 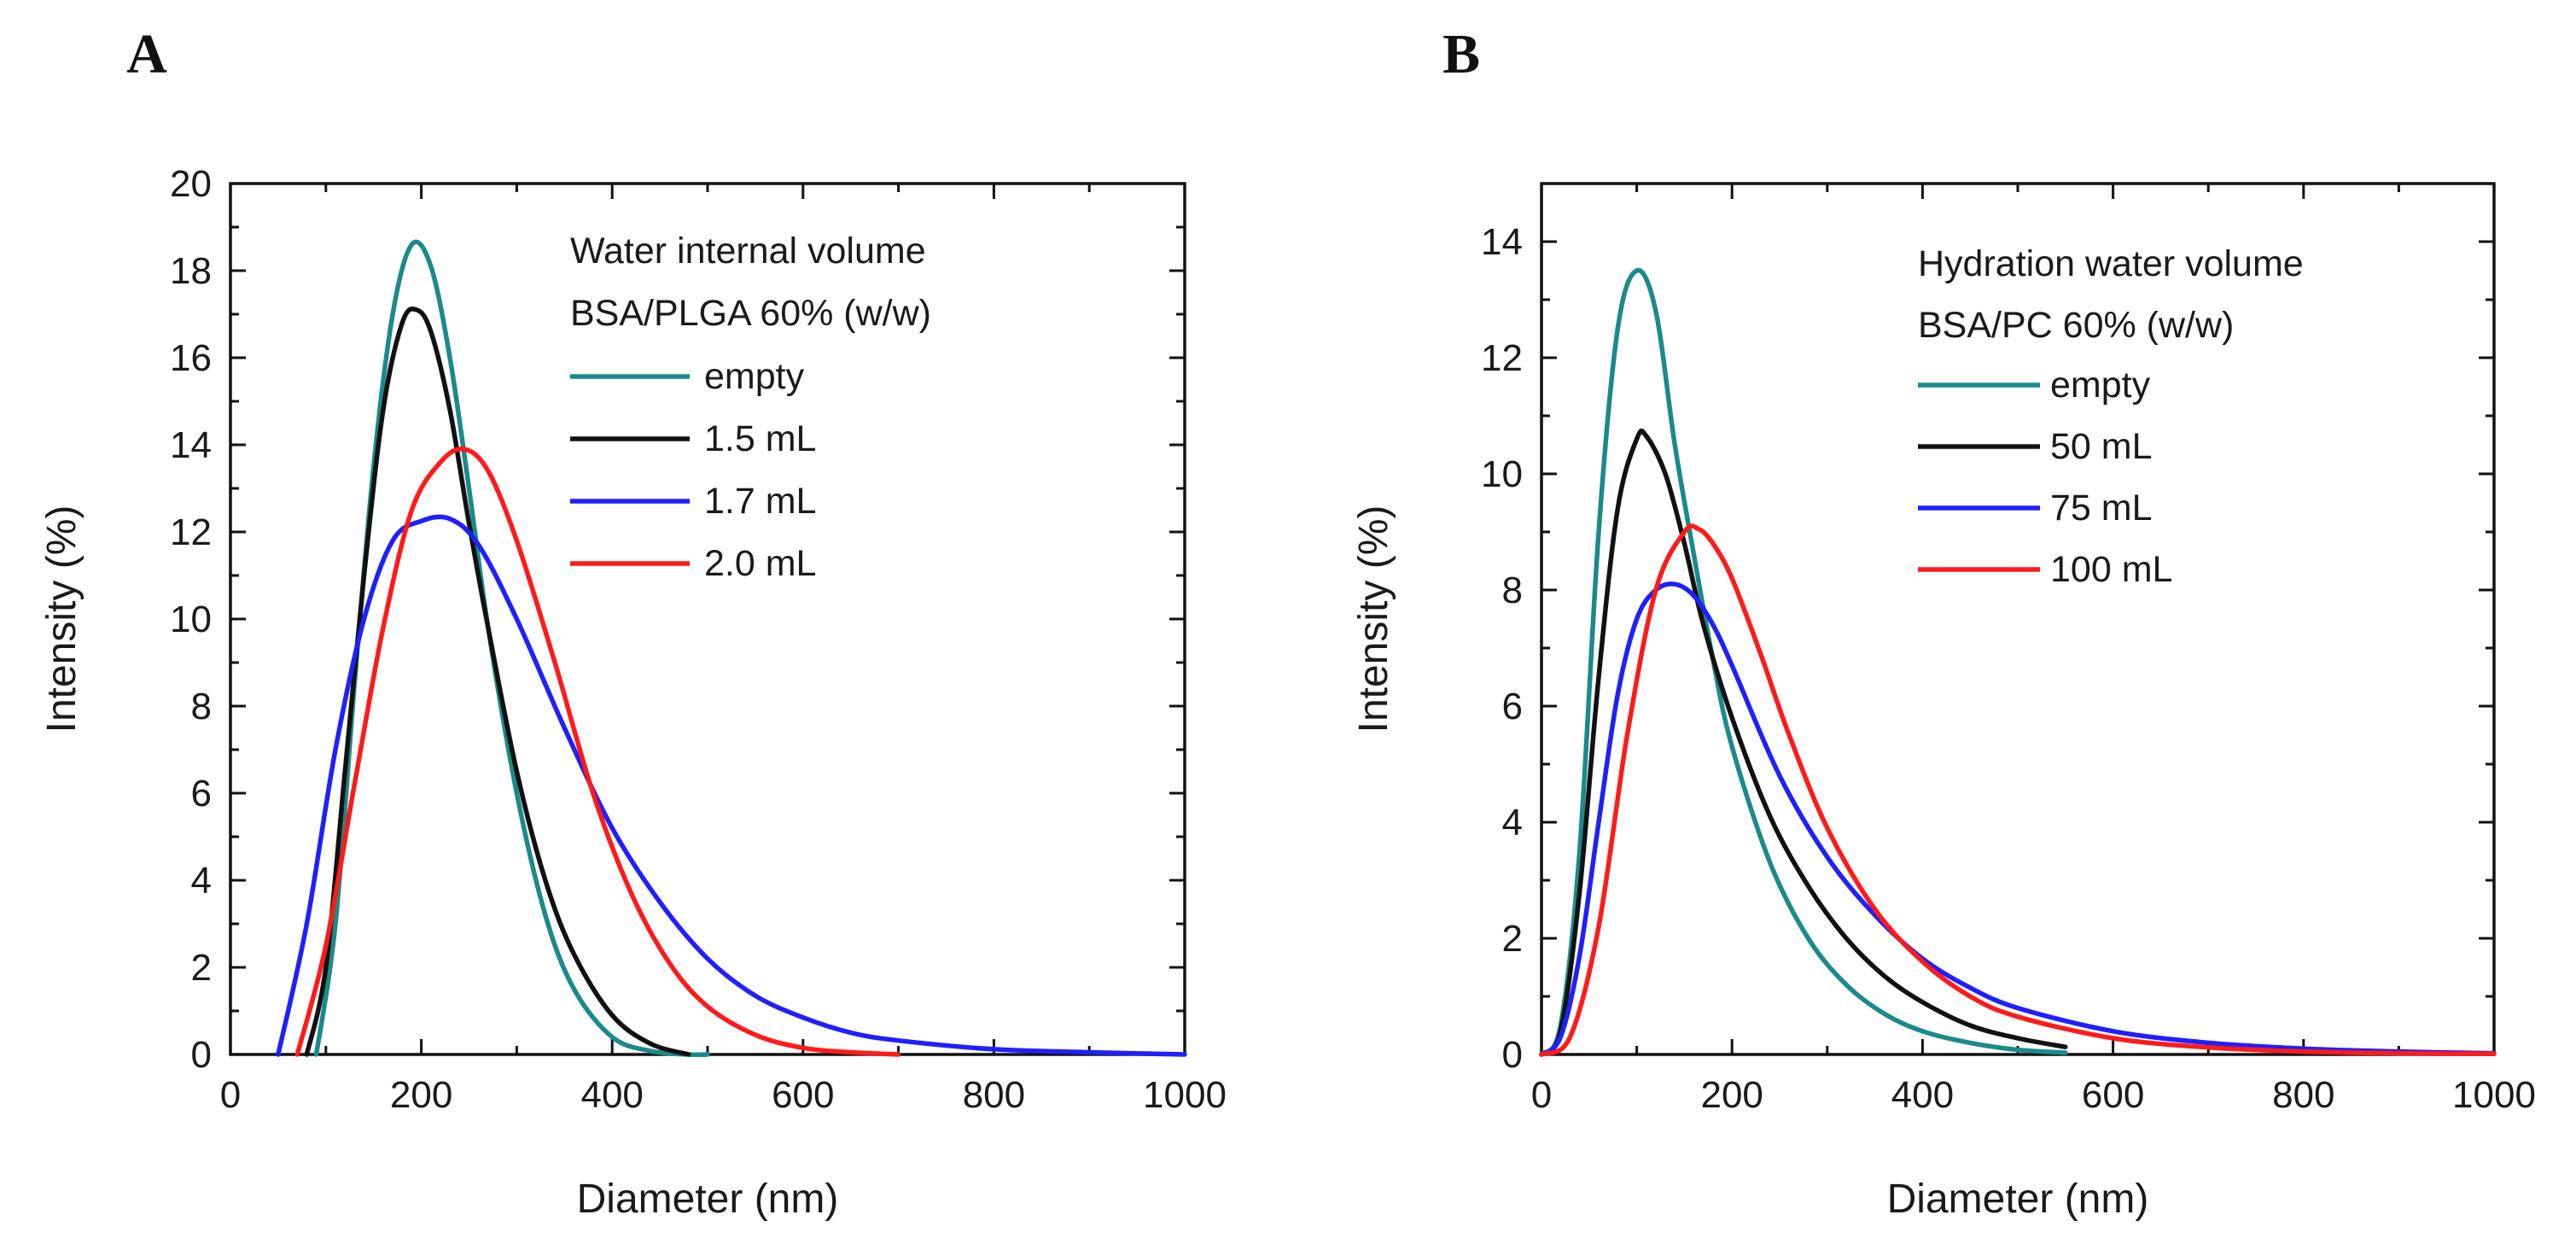 I want to click on legend-title-line: BSA/PLGA 60% (w/w), so click(x=750, y=313).